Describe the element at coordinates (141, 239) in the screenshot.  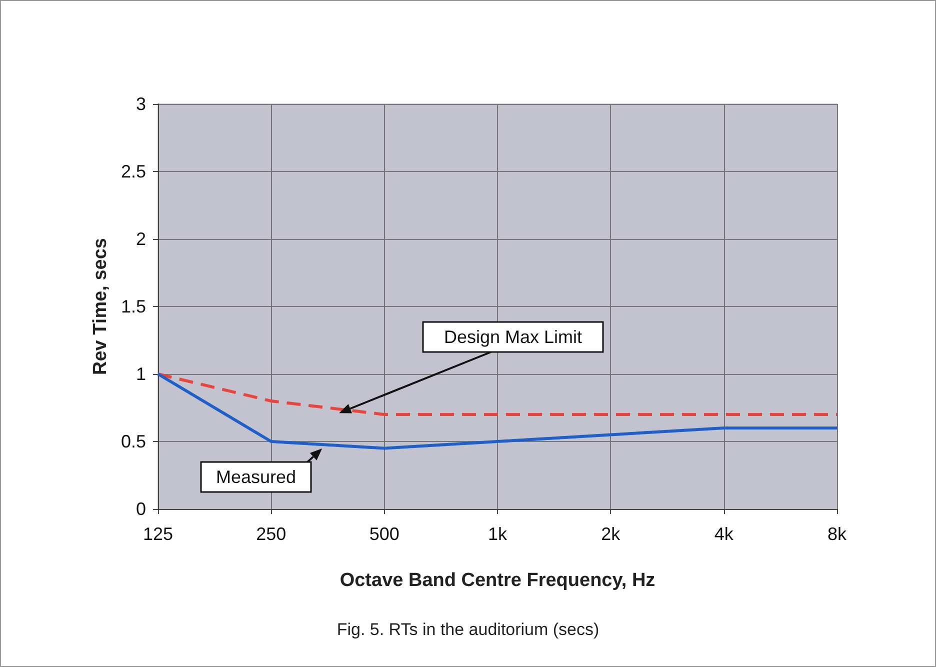
I see `y-tick-label: 2` at that location.